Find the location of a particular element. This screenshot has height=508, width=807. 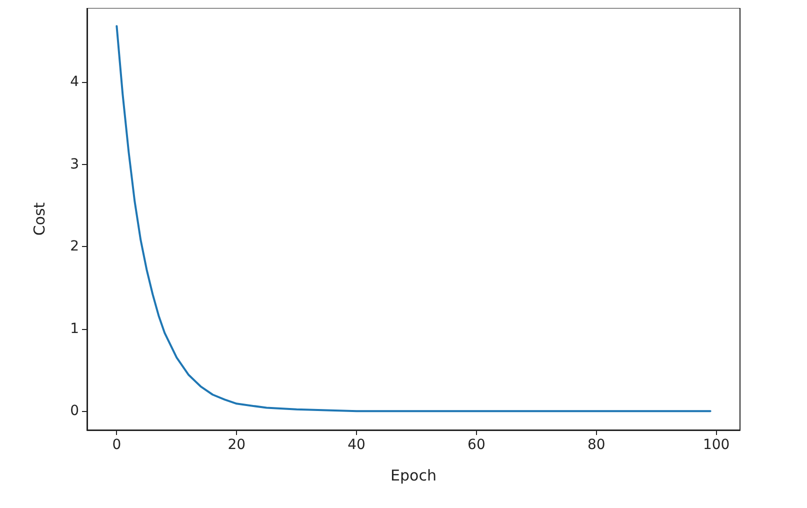

x-axis-title: Epoch is located at coordinates (413, 475).